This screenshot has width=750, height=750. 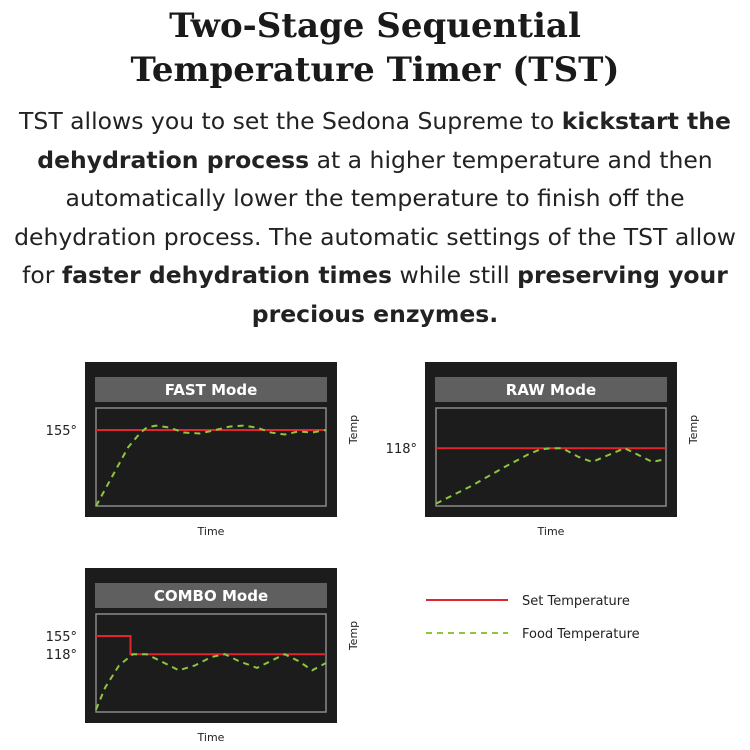 I want to click on raw-plot-frame, so click(x=551, y=457).